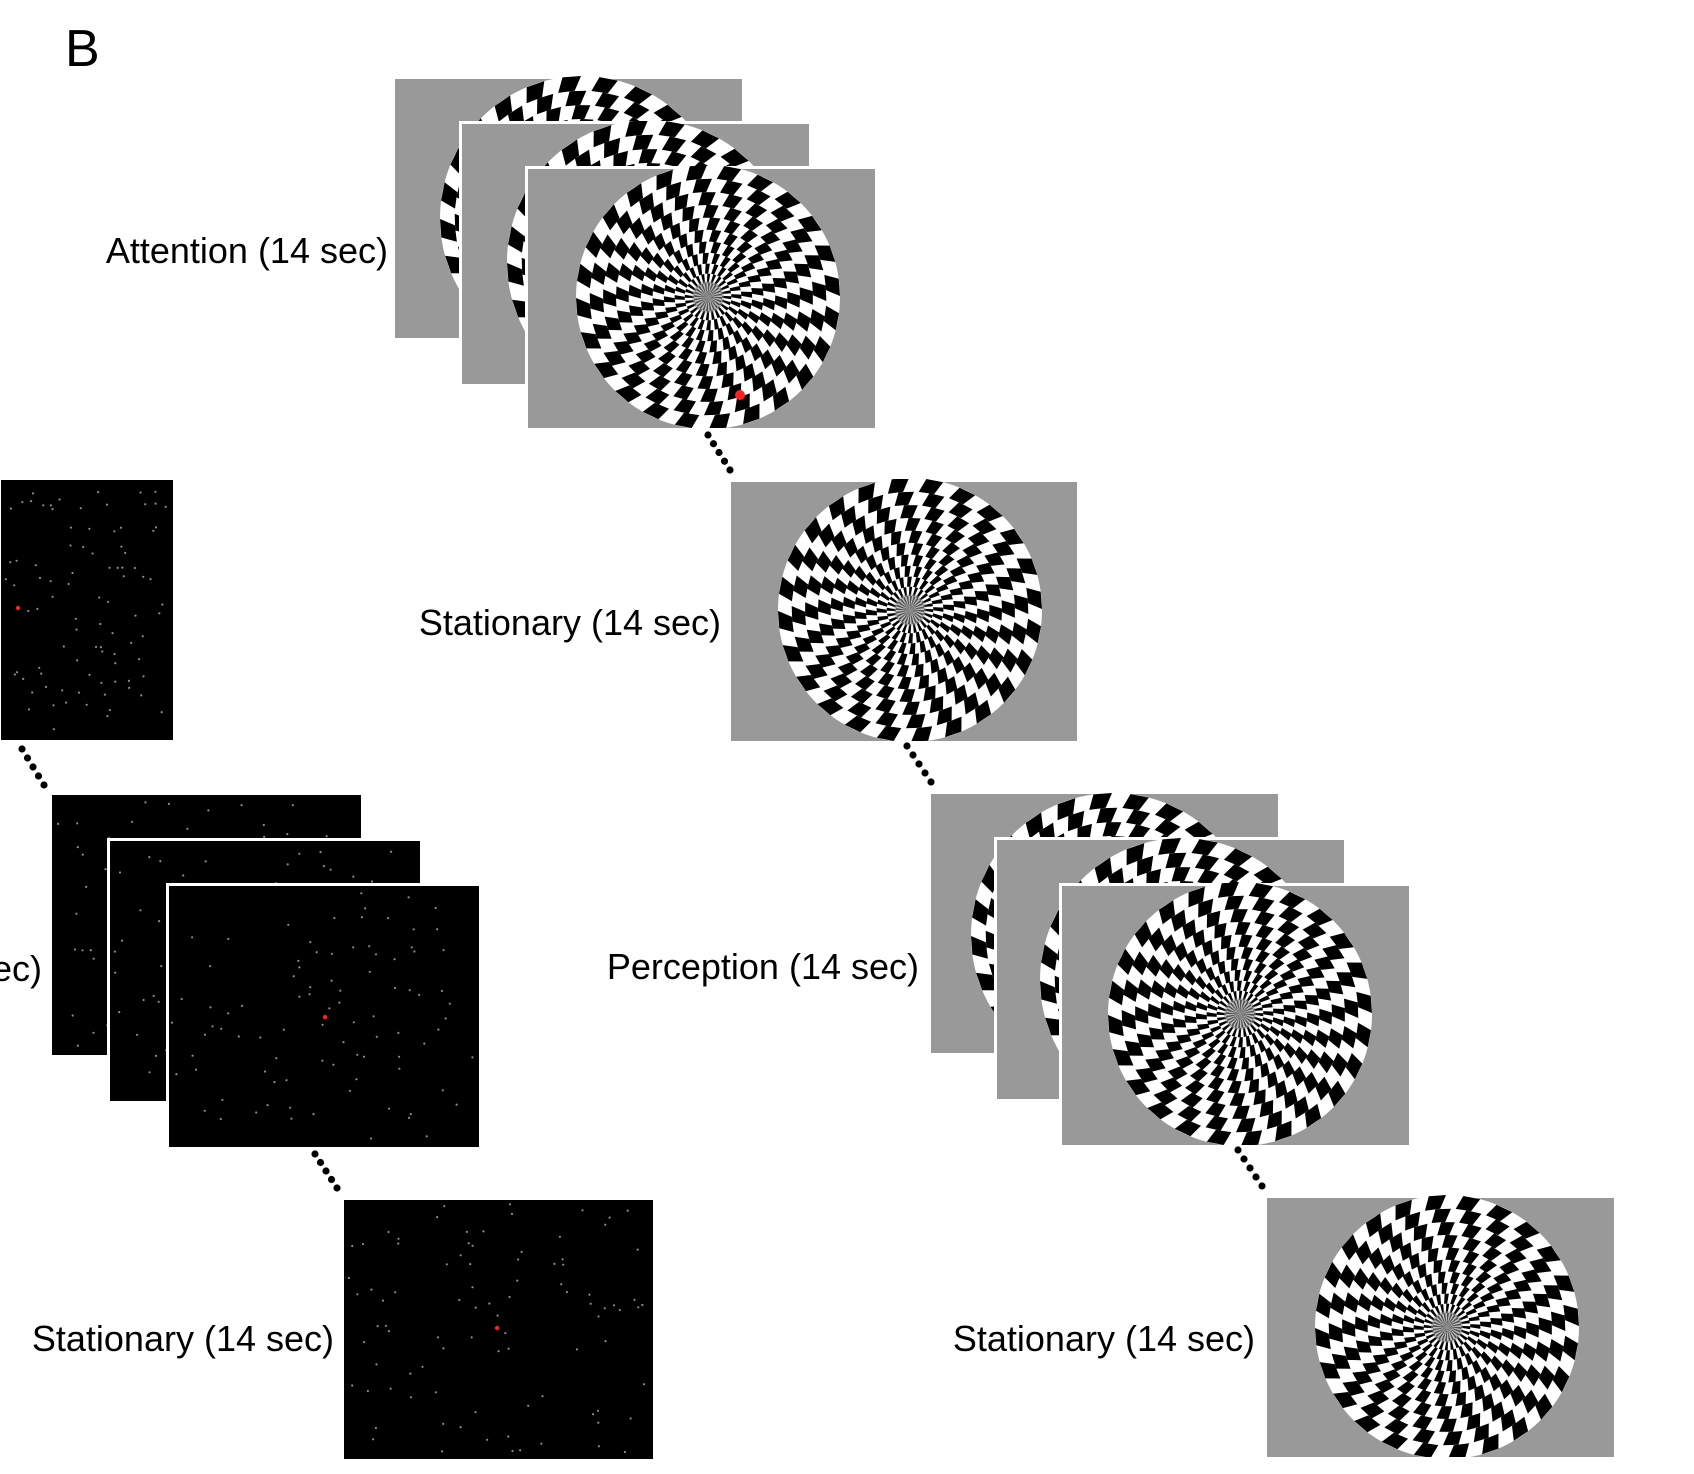 This screenshot has height=1474, width=1694. Describe the element at coordinates (763, 966) in the screenshot. I see `perception-label: Perception (14 sec)` at that location.